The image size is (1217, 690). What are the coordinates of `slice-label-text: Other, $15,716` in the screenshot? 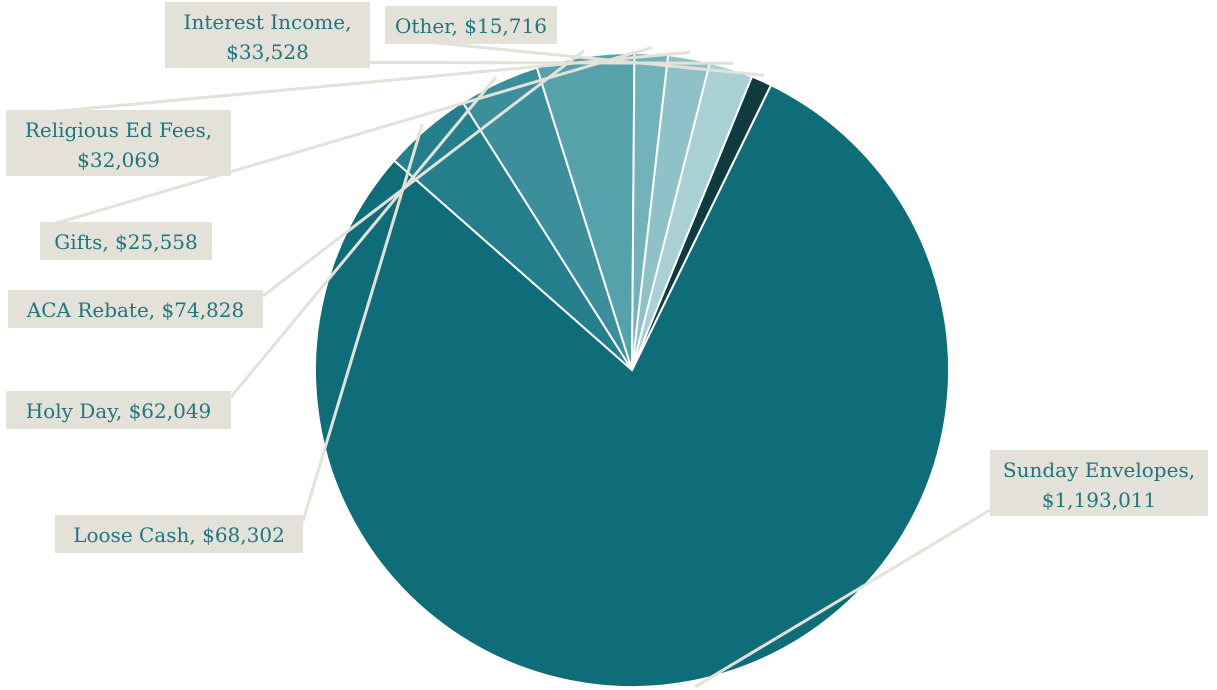 It's located at (471, 26).